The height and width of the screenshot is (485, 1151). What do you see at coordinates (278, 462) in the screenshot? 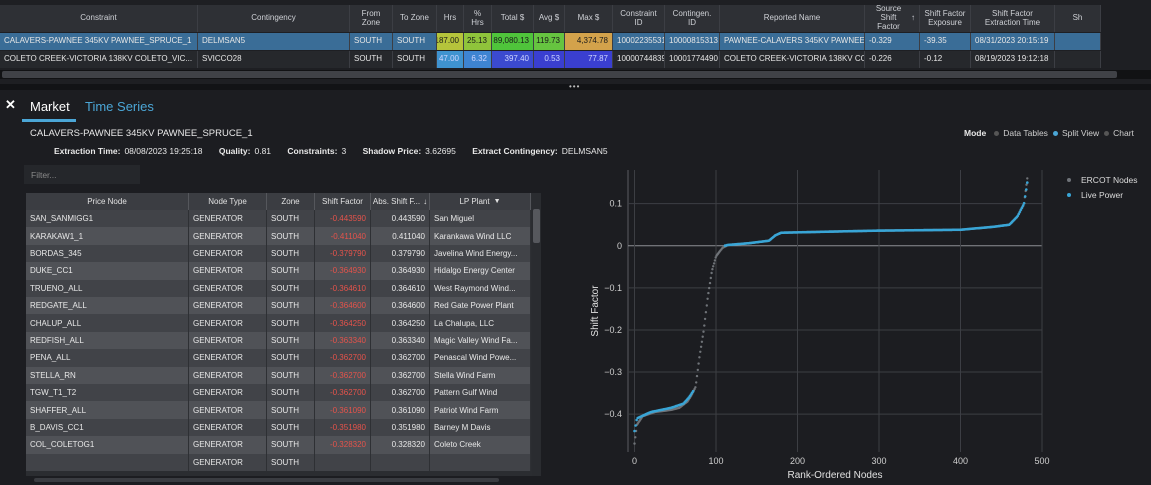
I see `table-row: GENERATOR SOUTH` at bounding box center [278, 462].